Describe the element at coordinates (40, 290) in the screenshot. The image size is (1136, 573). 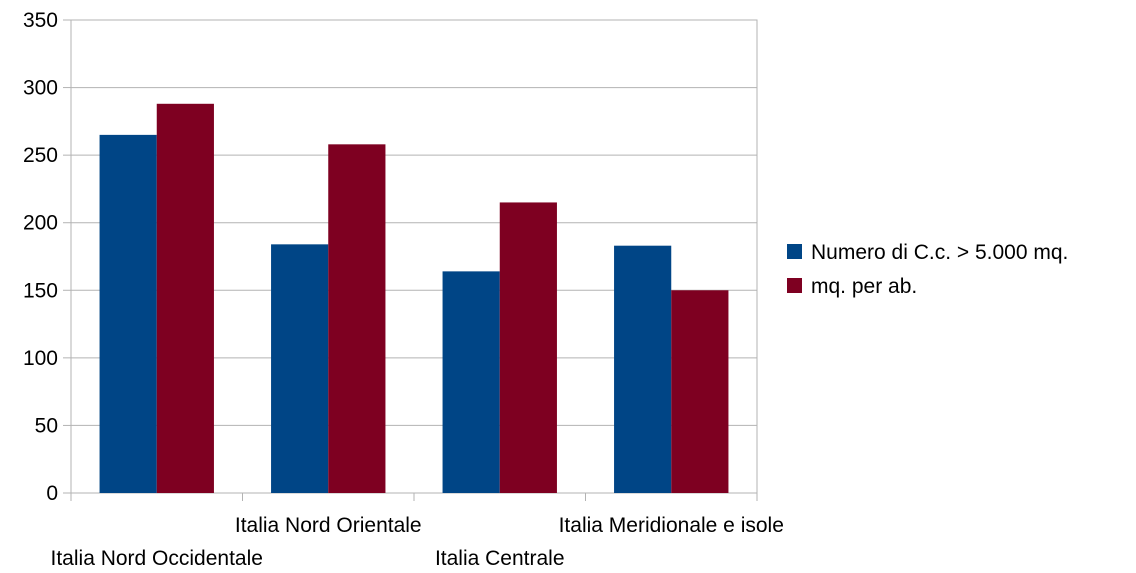
I see `y-tick-label: 150` at that location.